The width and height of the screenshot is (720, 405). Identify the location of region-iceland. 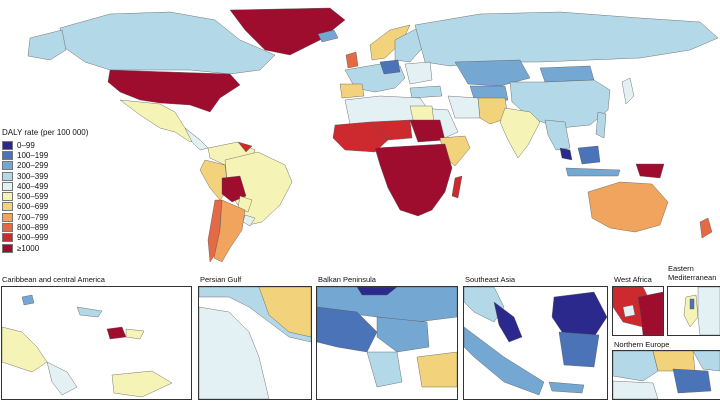
(328, 36).